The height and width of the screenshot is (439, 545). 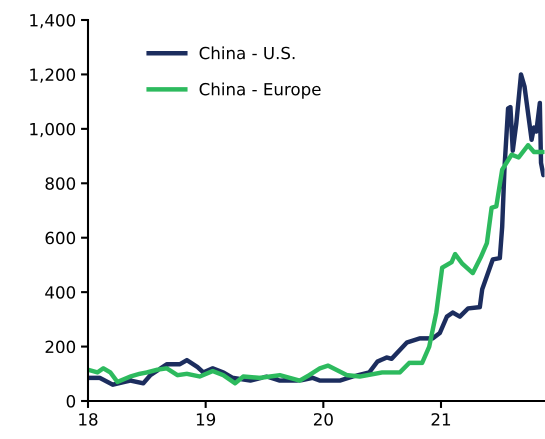 What do you see at coordinates (88, 419) in the screenshot?
I see `x-tick-label: 18` at bounding box center [88, 419].